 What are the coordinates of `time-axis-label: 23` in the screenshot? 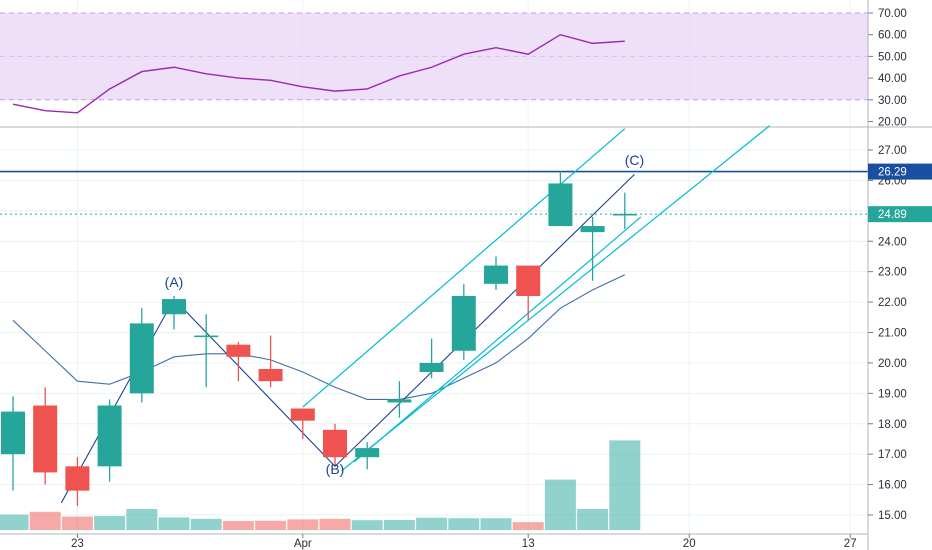 It's located at (77, 544).